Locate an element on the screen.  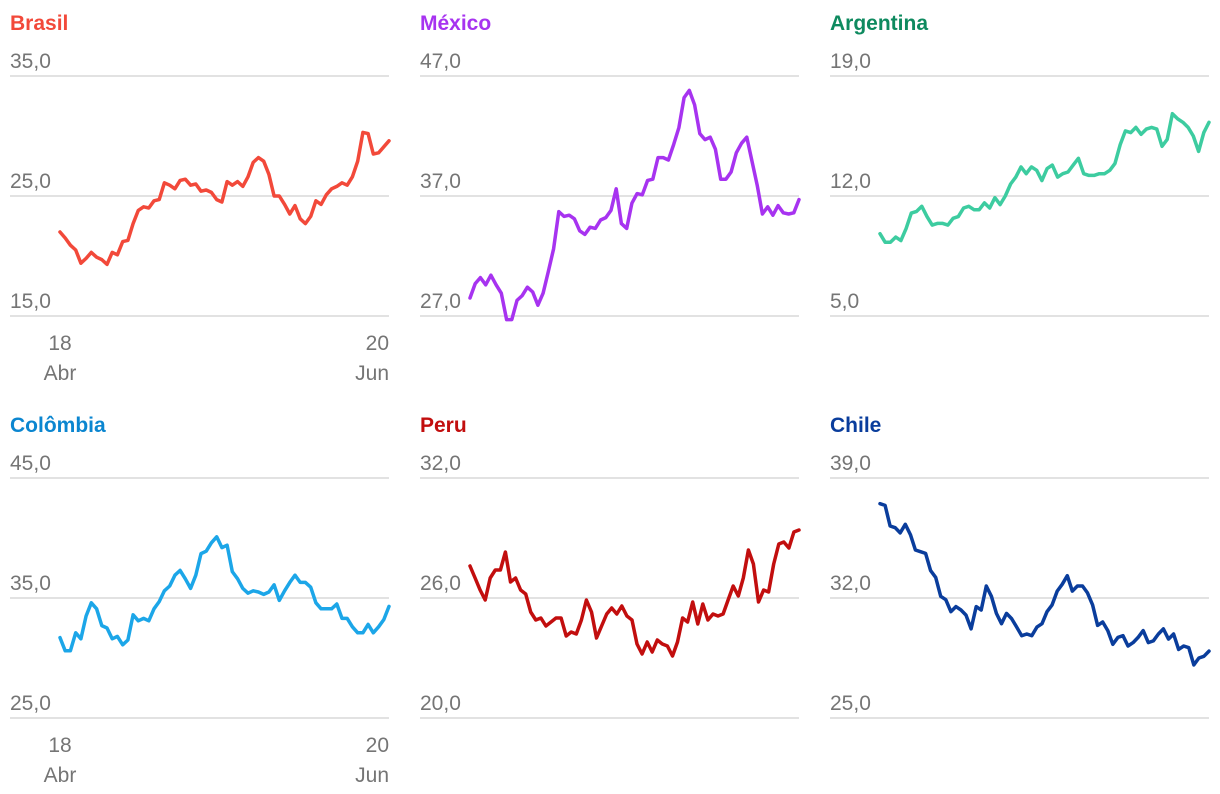
brasil-x-tick-start-day: 18 is located at coordinates (59, 343).